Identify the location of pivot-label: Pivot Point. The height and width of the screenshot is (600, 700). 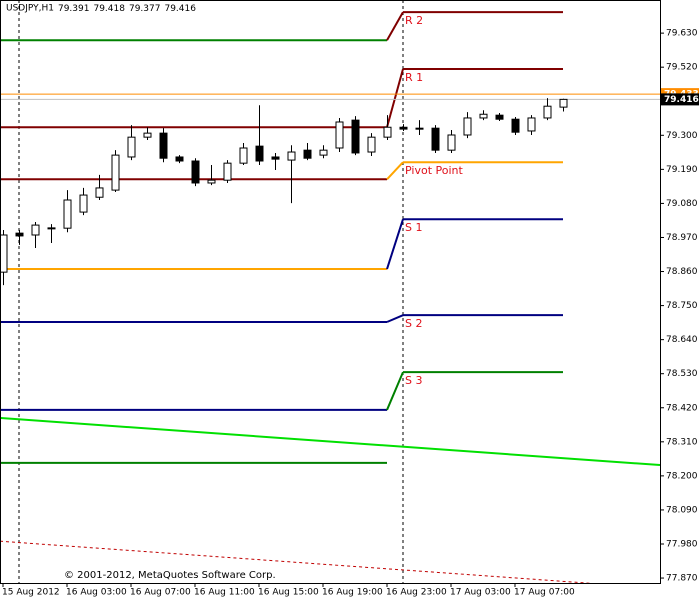
(434, 170).